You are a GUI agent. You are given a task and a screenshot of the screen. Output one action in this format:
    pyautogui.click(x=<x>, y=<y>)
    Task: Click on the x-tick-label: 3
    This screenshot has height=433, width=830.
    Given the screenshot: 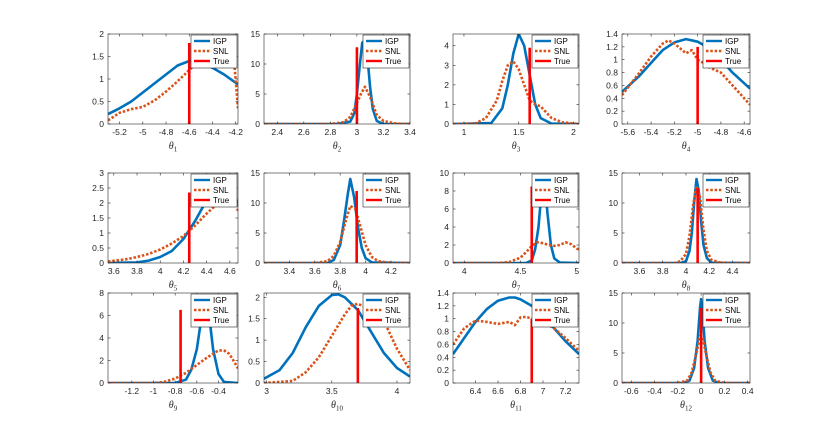 What is the action you would take?
    pyautogui.click(x=266, y=391)
    